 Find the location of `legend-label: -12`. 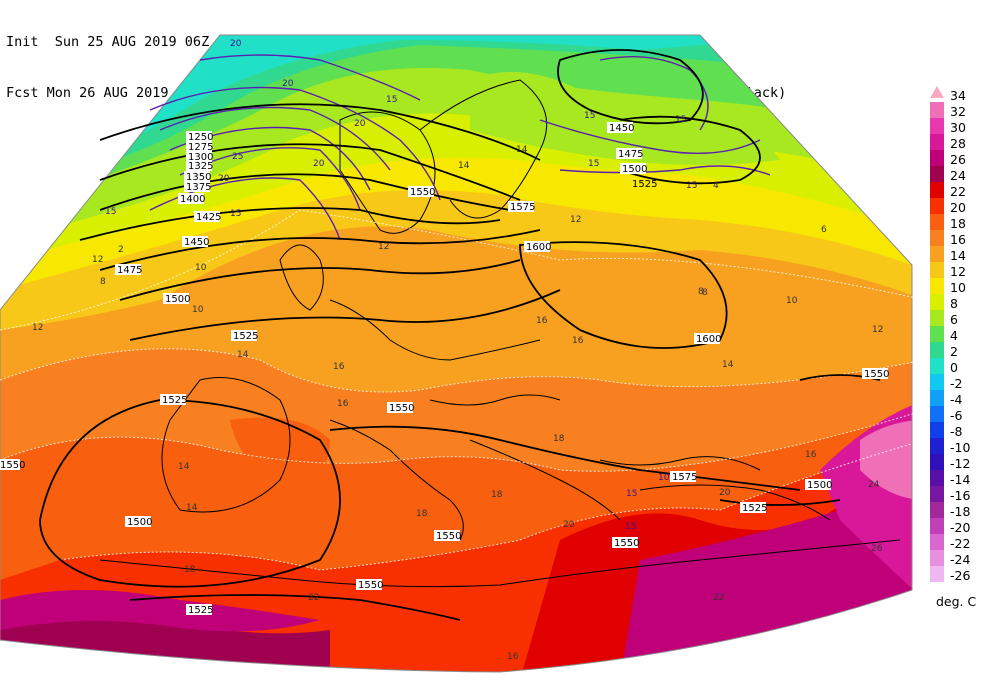

legend-label: -12 is located at coordinates (960, 463).